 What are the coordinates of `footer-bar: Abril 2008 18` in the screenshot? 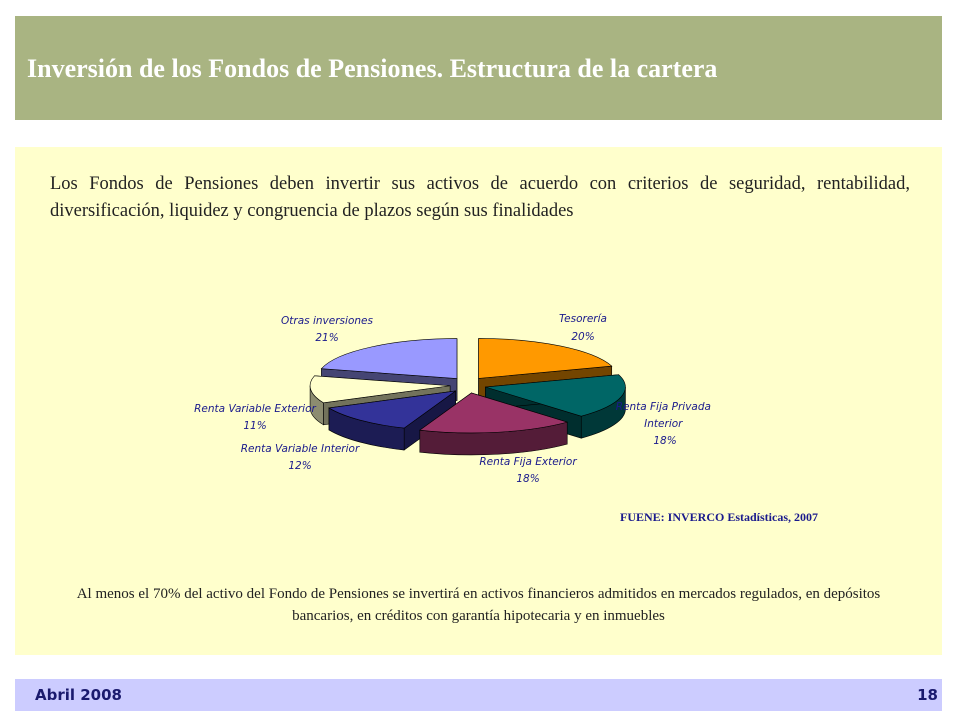 It's located at (478, 695).